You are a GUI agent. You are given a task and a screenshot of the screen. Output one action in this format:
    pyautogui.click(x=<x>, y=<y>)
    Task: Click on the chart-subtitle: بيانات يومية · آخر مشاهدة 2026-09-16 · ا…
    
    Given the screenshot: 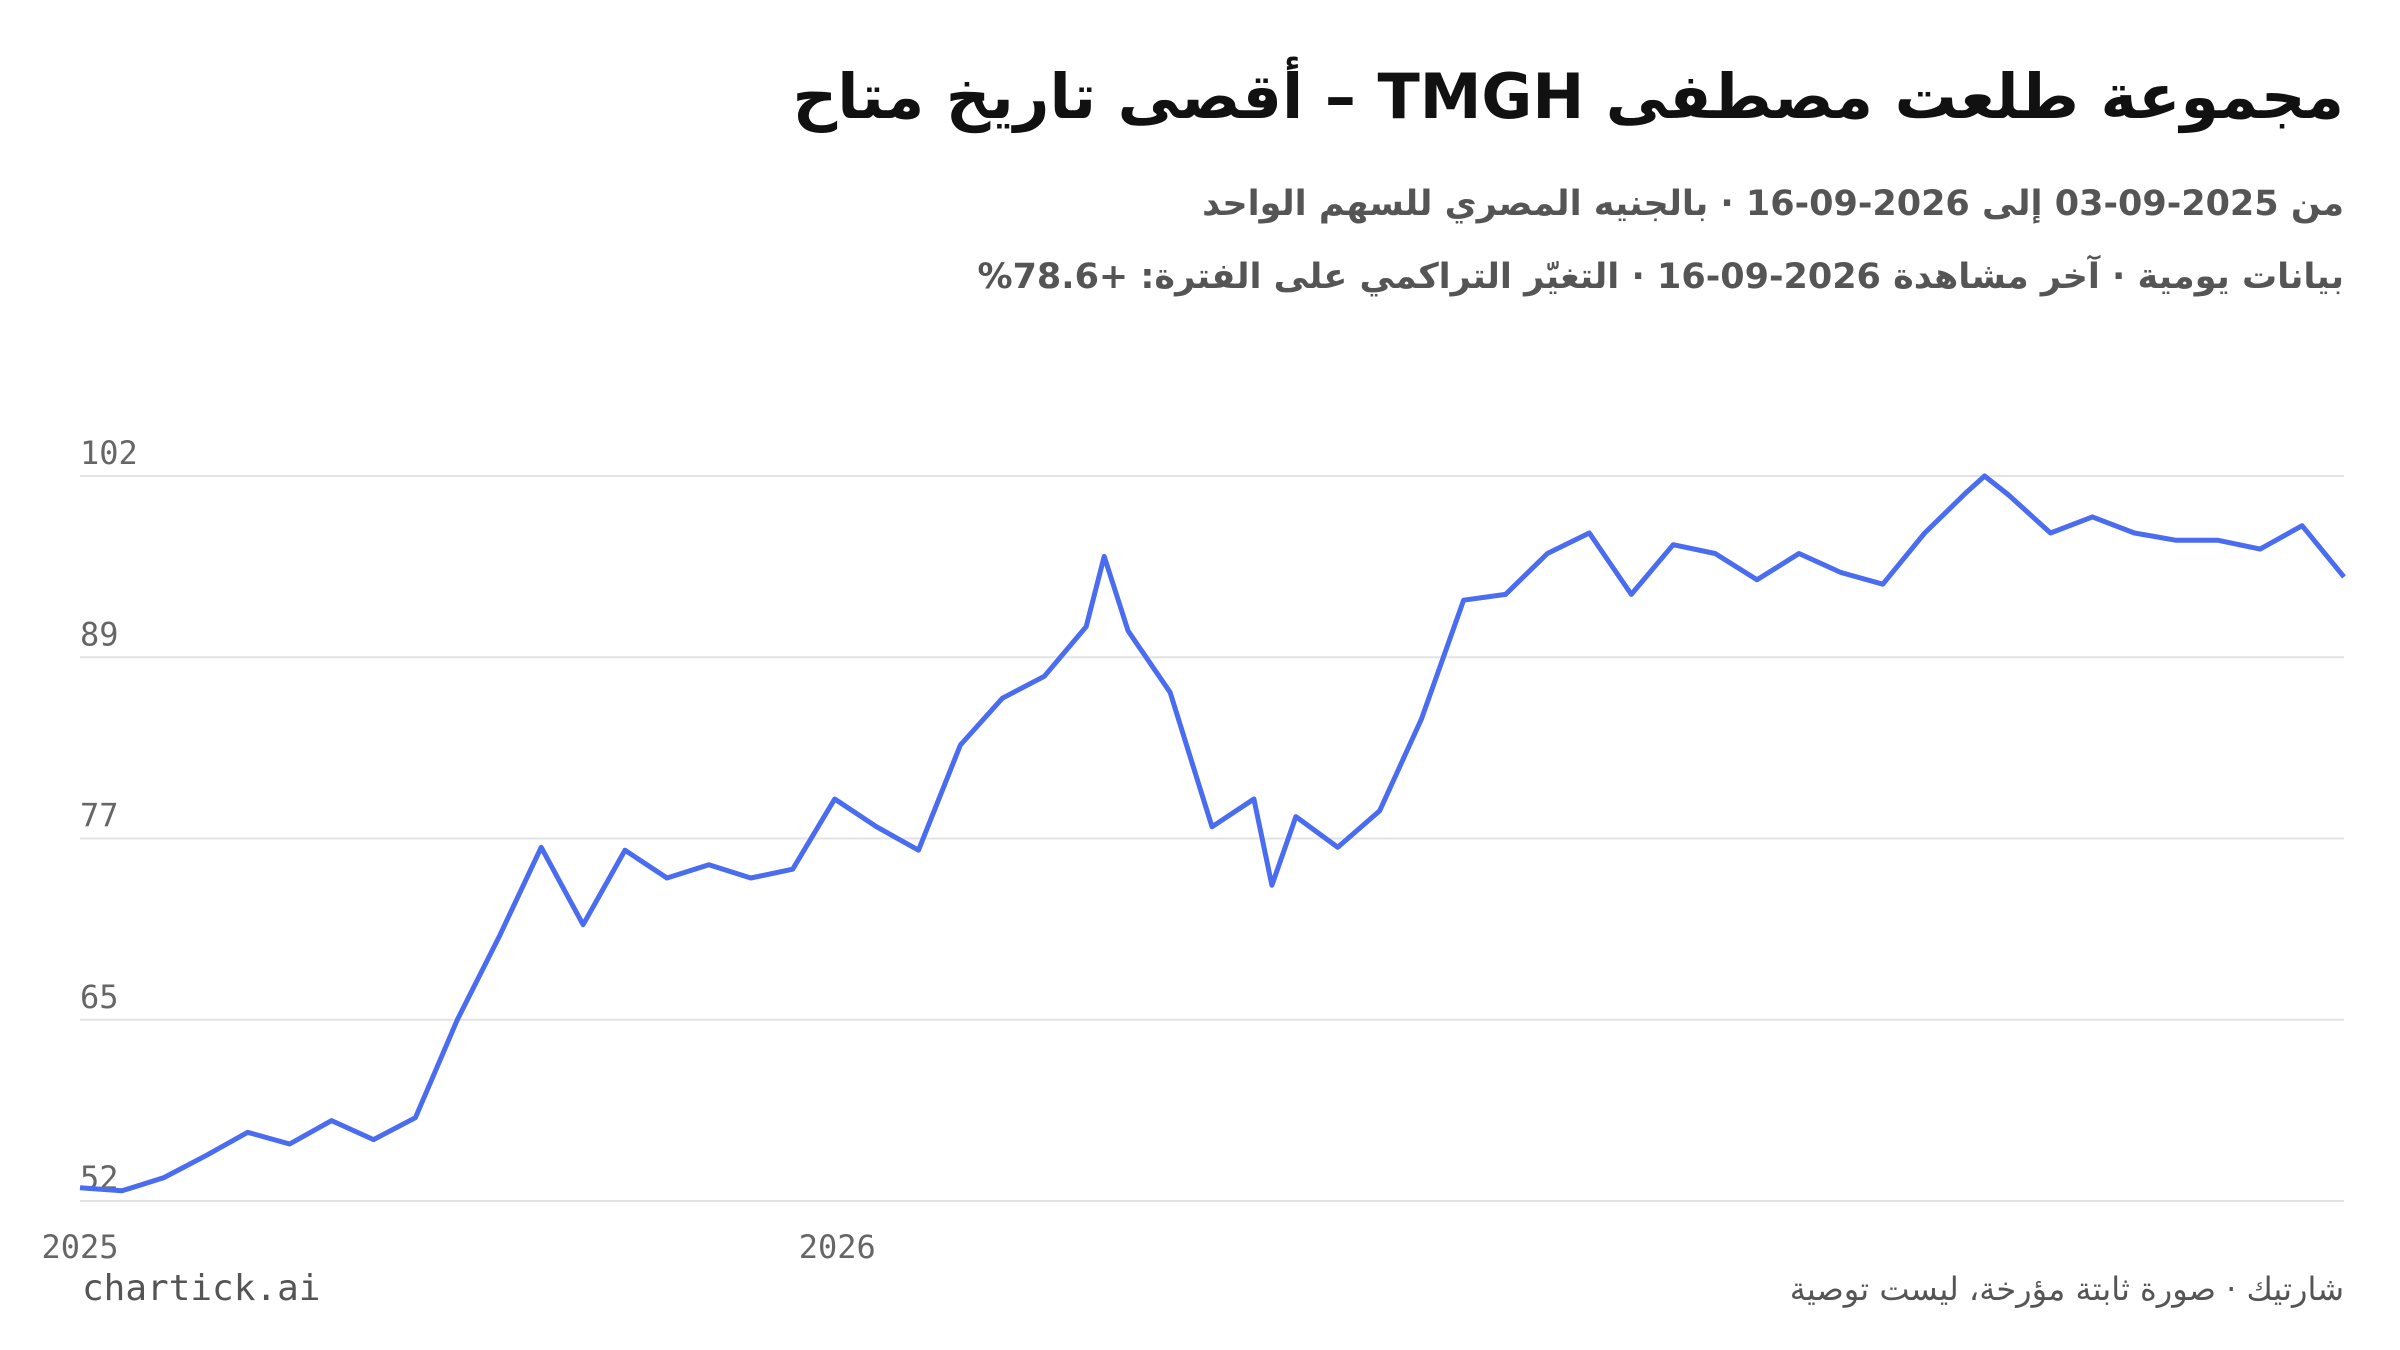 What is the action you would take?
    pyautogui.click(x=1660, y=275)
    